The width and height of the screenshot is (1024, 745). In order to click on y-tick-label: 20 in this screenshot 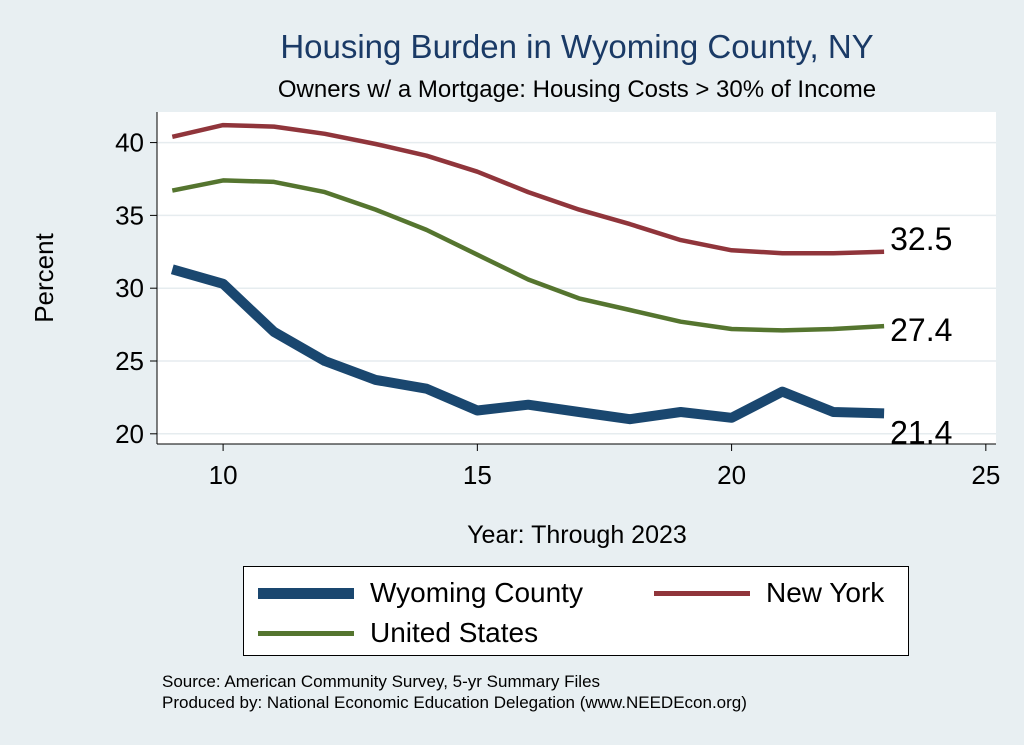, I will do `click(129, 434)`.